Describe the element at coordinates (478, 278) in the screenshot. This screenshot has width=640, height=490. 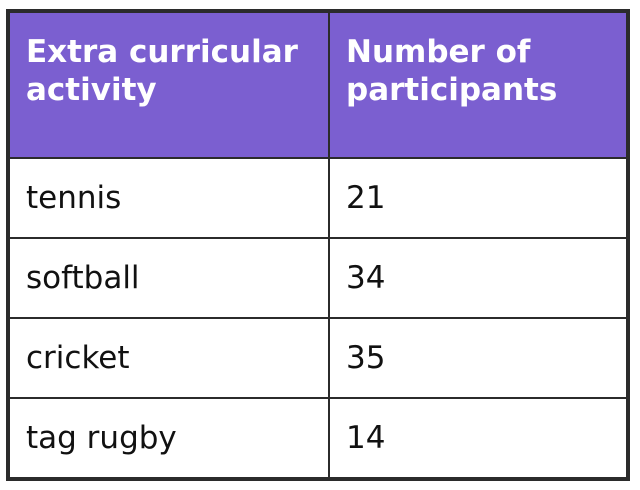
I see `cell-participants: 34` at that location.